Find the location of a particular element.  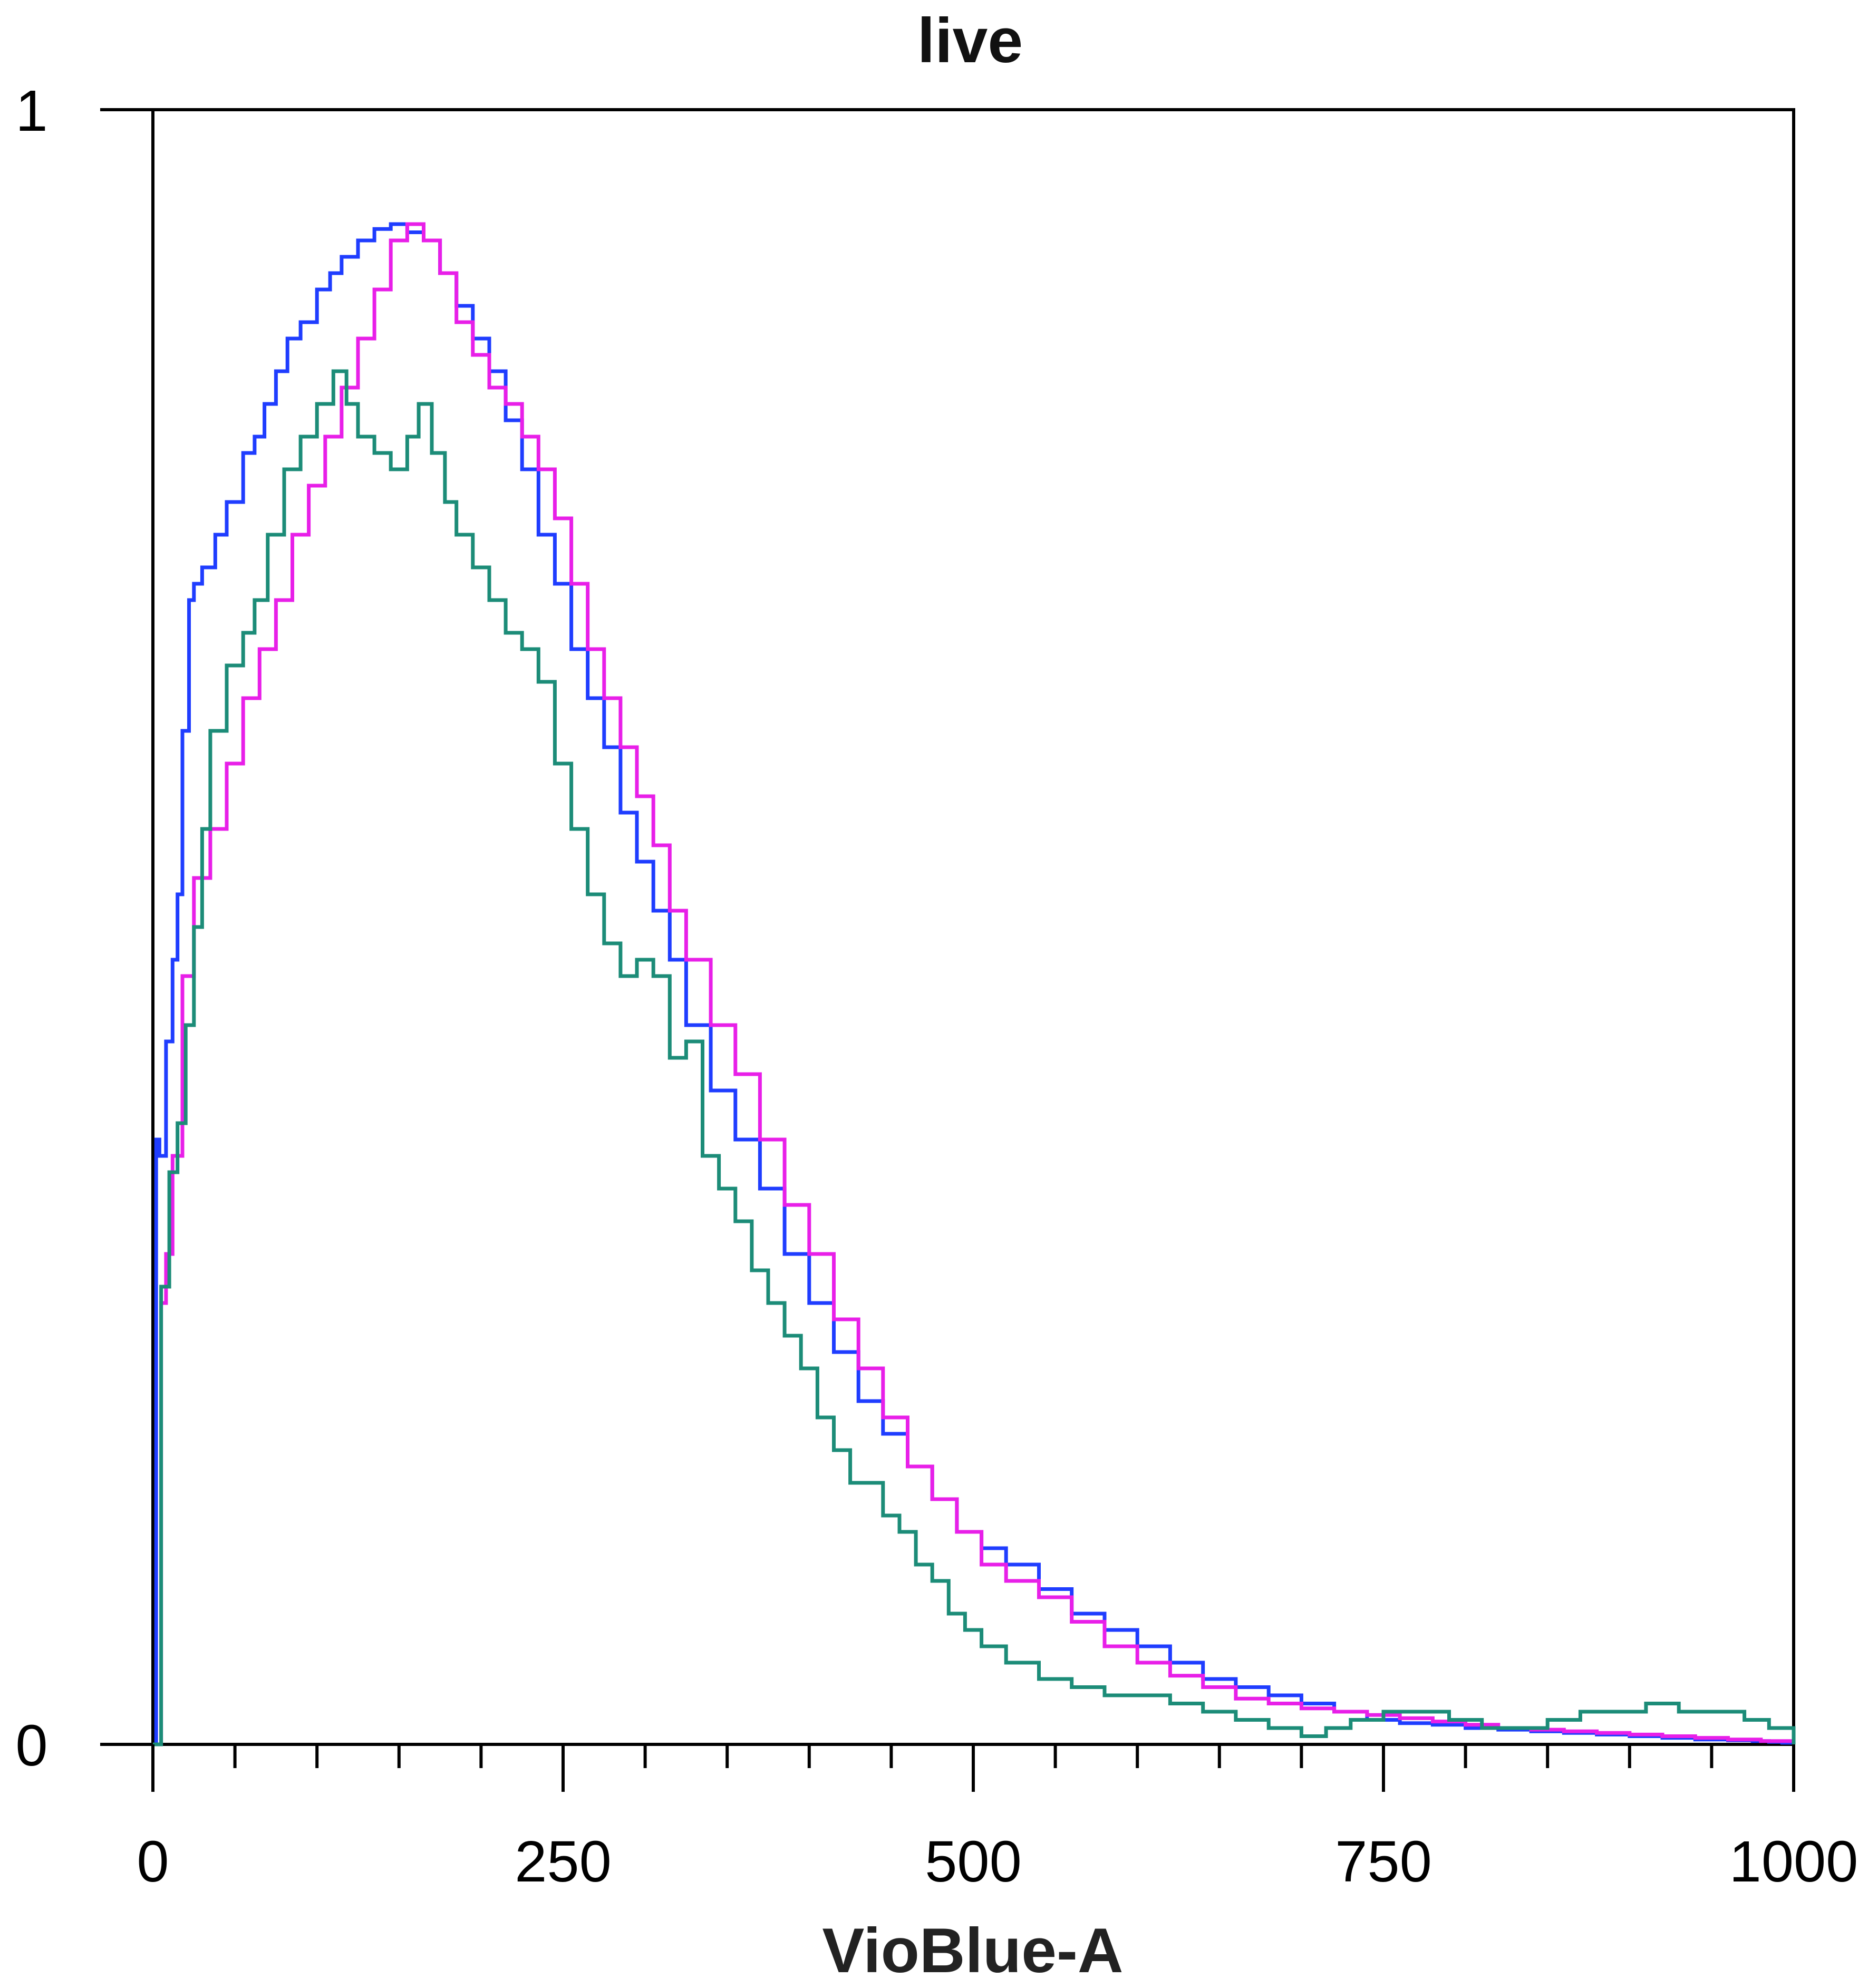

x-tick-label: 0 is located at coordinates (153, 1861).